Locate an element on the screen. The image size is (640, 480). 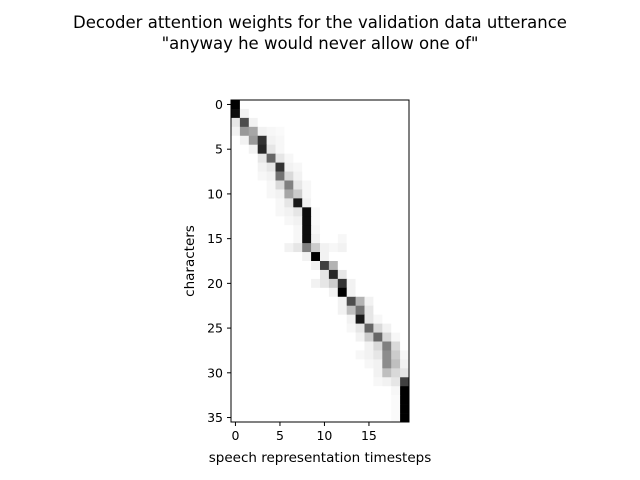
y-tick-label: 35 is located at coordinates (215, 417).